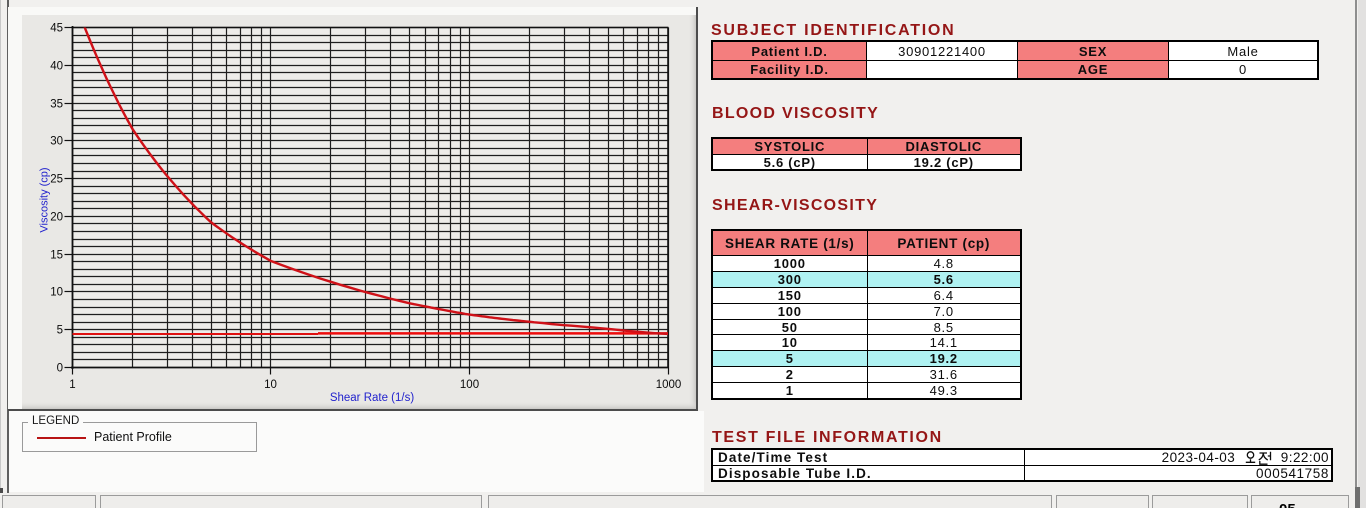  What do you see at coordinates (72, 385) in the screenshot?
I see `svg-text: 1` at bounding box center [72, 385].